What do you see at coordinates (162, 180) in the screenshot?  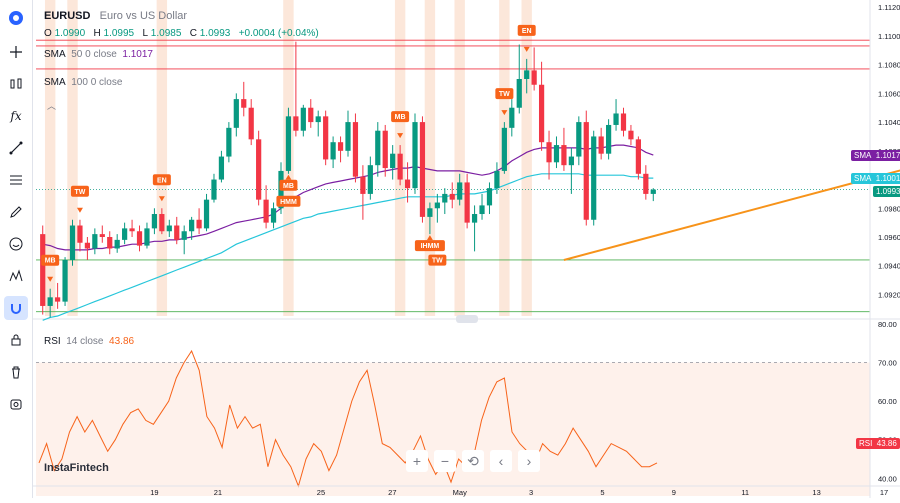 I see `signal-label: EN` at bounding box center [162, 180].